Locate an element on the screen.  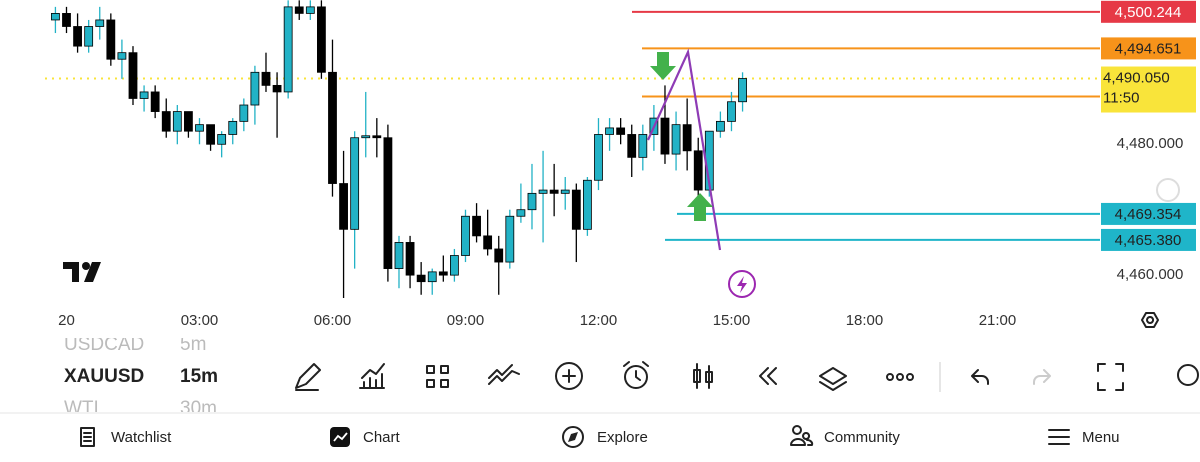
symbol: WTI is located at coordinates (81, 408).